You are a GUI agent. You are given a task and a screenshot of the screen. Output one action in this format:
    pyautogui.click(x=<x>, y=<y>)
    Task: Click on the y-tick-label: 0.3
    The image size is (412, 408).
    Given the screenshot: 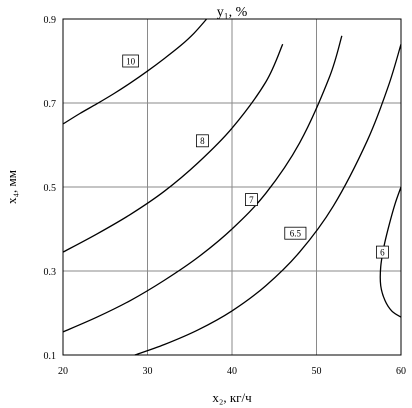 What is the action you would take?
    pyautogui.click(x=50, y=272)
    